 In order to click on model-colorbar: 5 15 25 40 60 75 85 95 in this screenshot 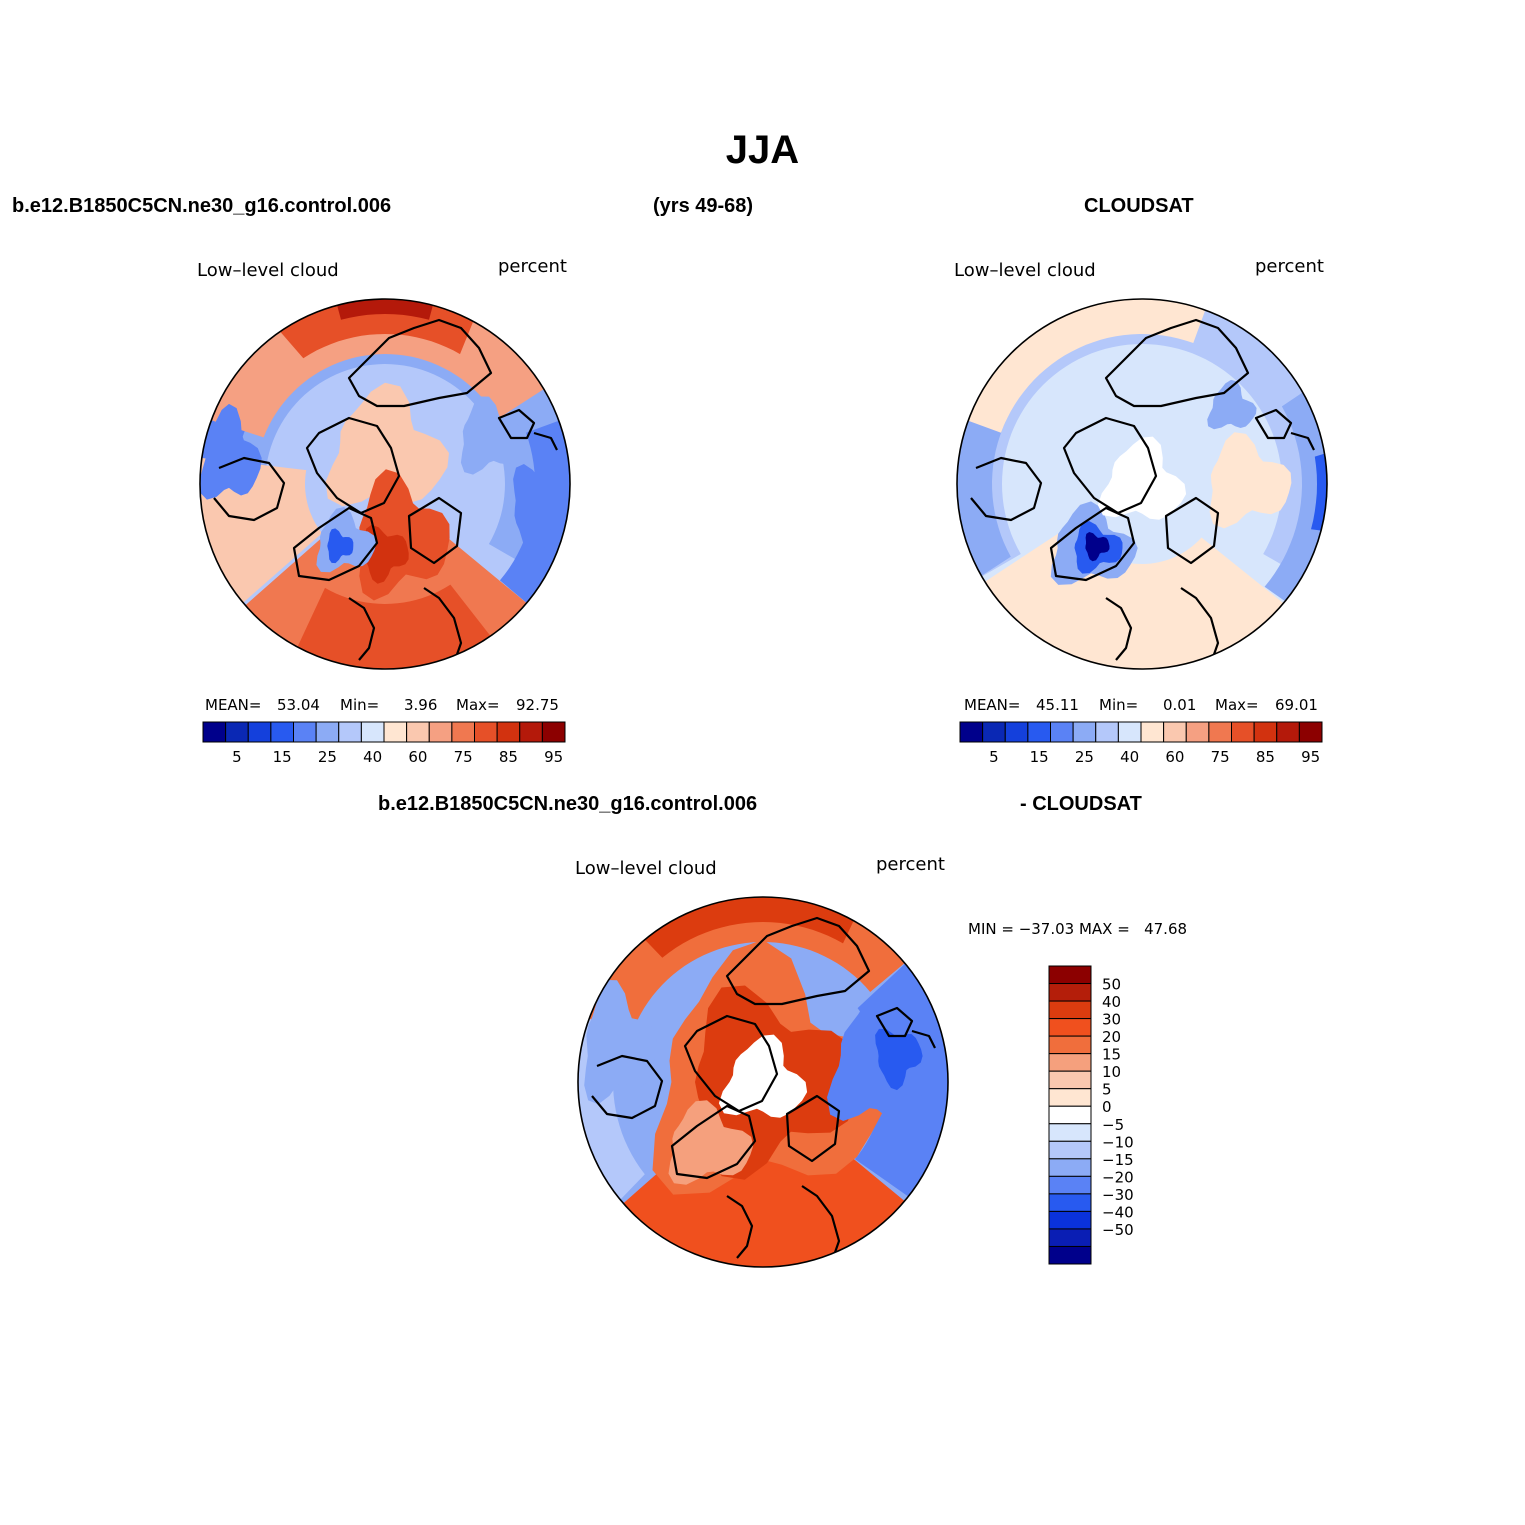, I will do `click(384, 743)`.